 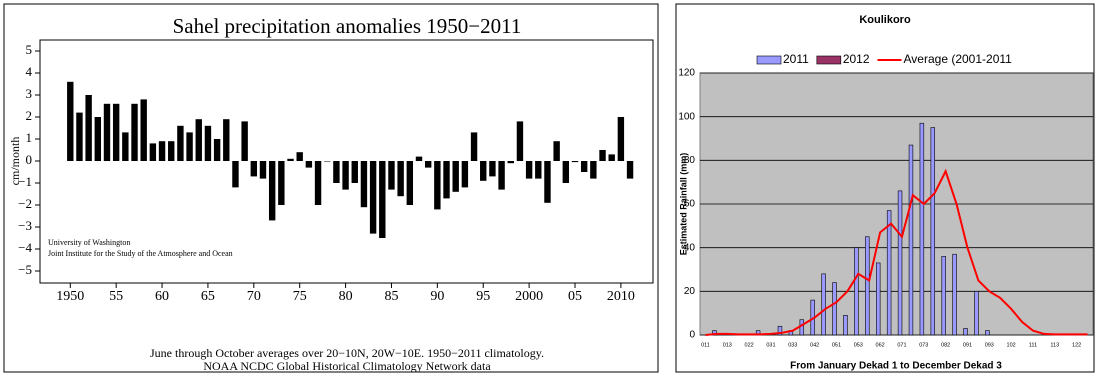 I want to click on y-tick-label: 120, so click(x=686, y=73).